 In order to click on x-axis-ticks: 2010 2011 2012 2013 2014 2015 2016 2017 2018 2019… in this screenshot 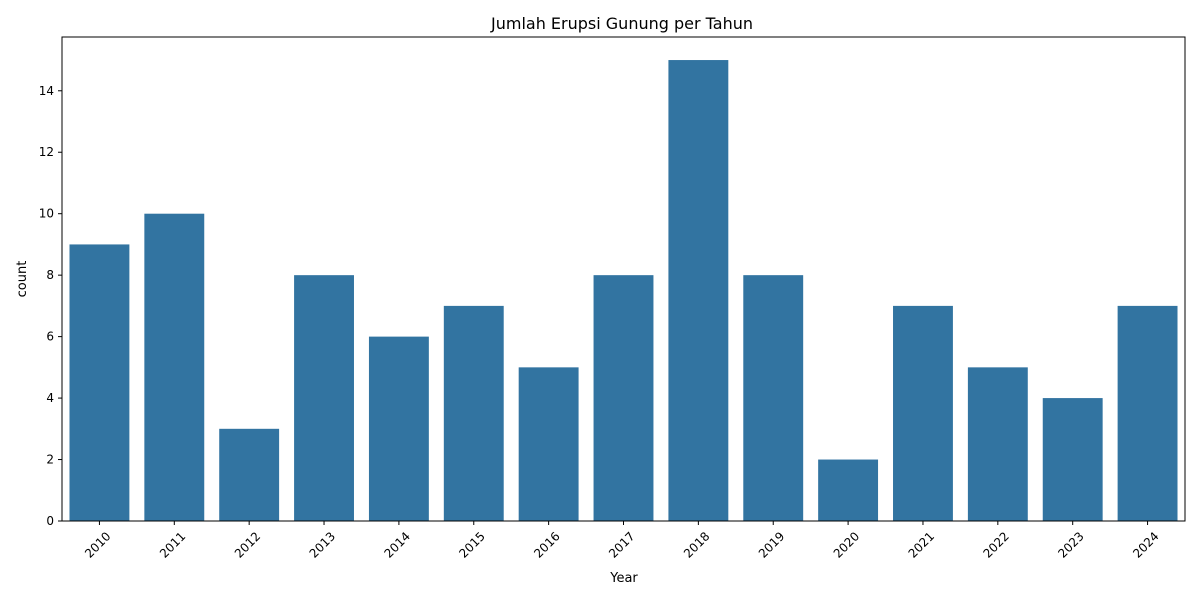, I will do `click(622, 541)`.